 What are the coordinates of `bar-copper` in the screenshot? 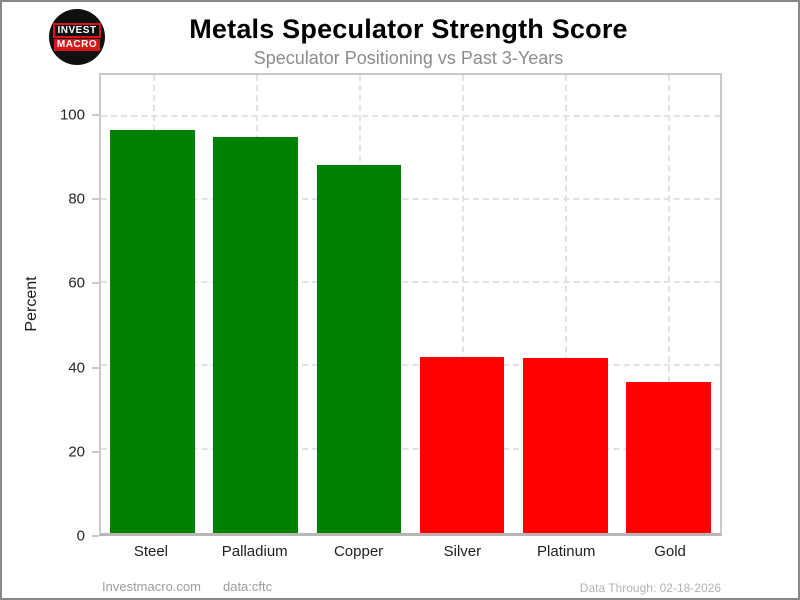 It's located at (359, 348).